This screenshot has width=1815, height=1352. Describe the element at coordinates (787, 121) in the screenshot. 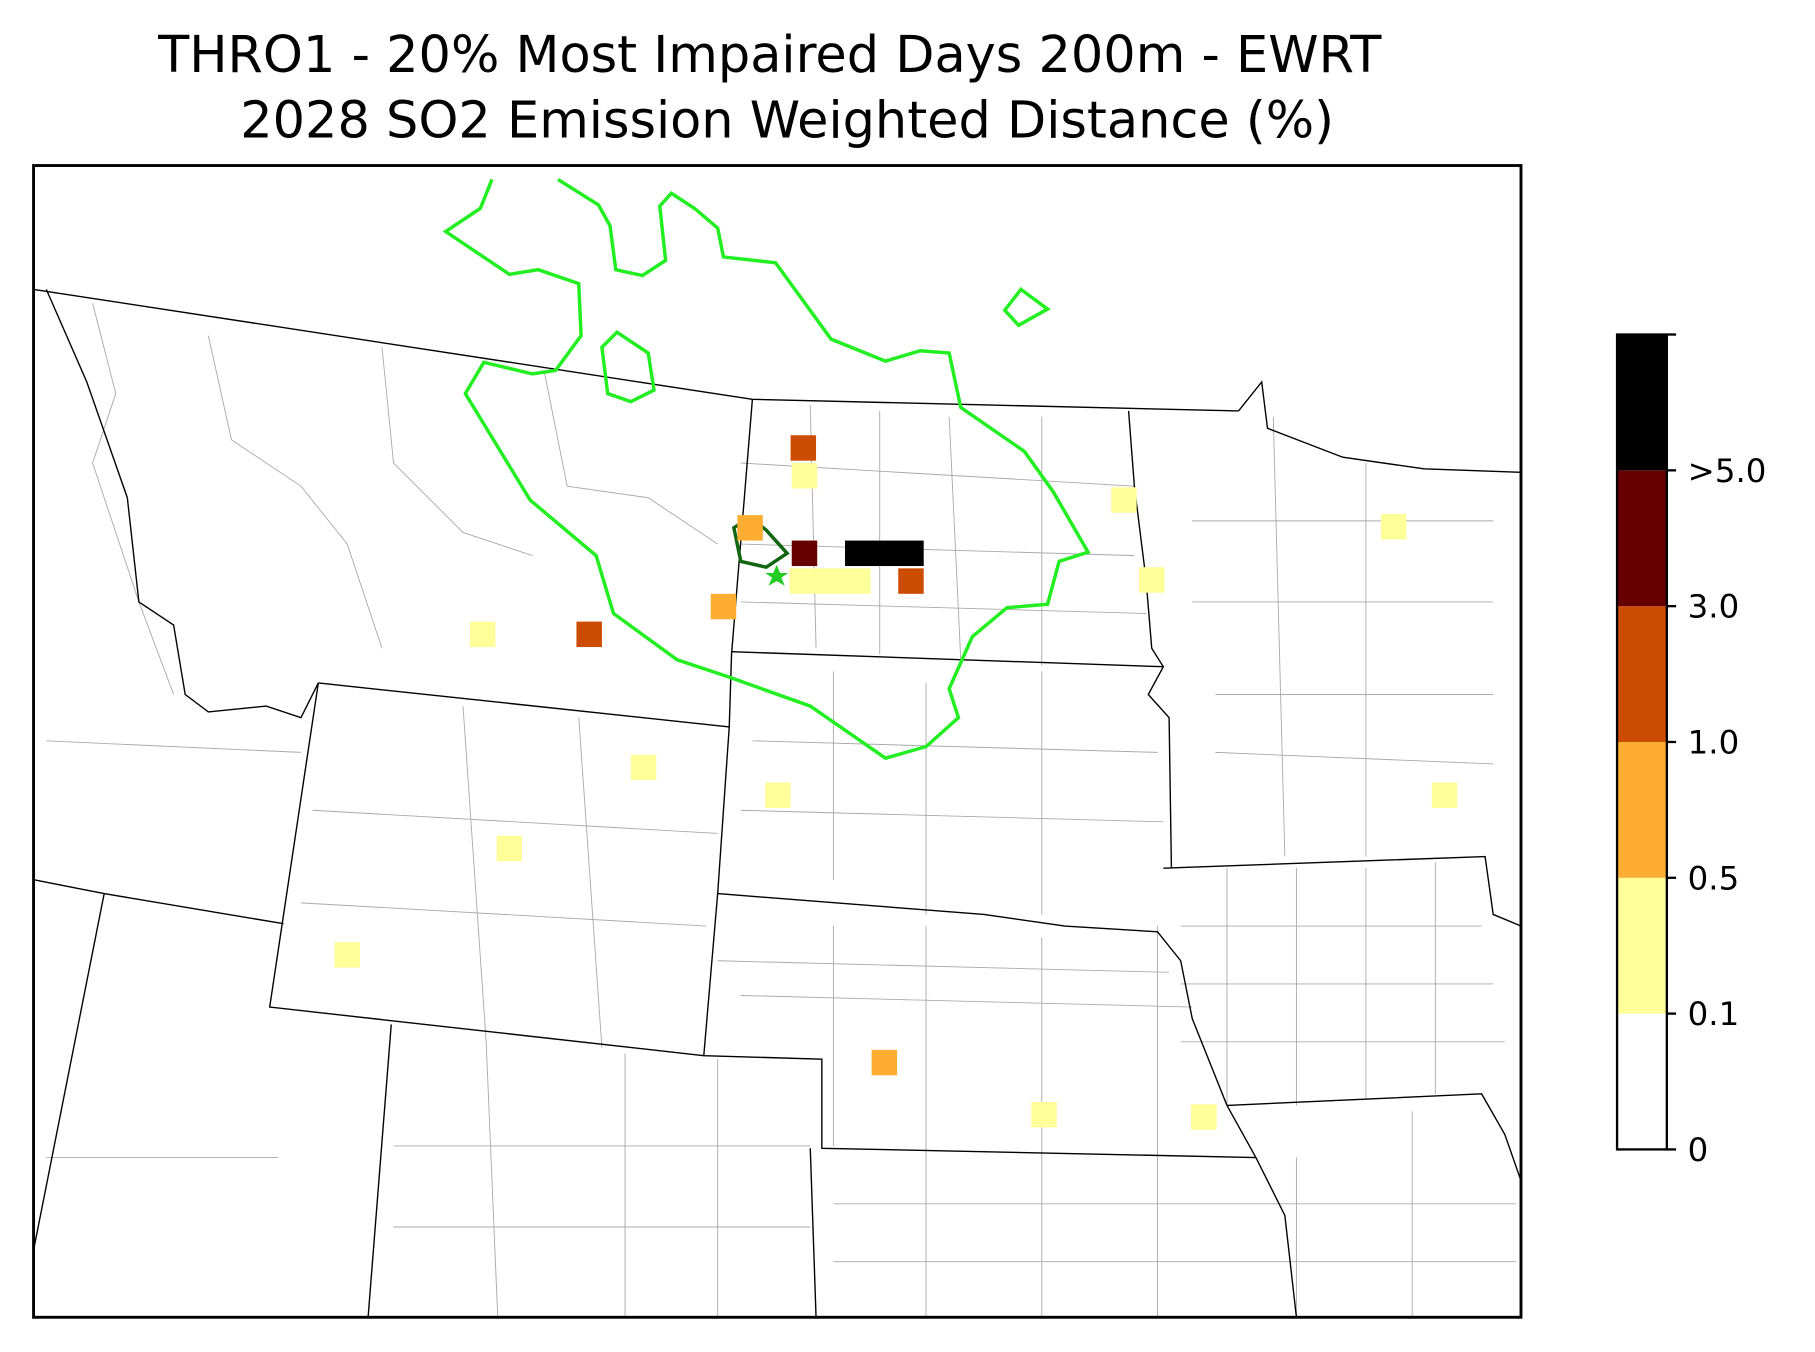

I see `title-line: 2028 SO2 Emission Weighted Distance (%)` at that location.